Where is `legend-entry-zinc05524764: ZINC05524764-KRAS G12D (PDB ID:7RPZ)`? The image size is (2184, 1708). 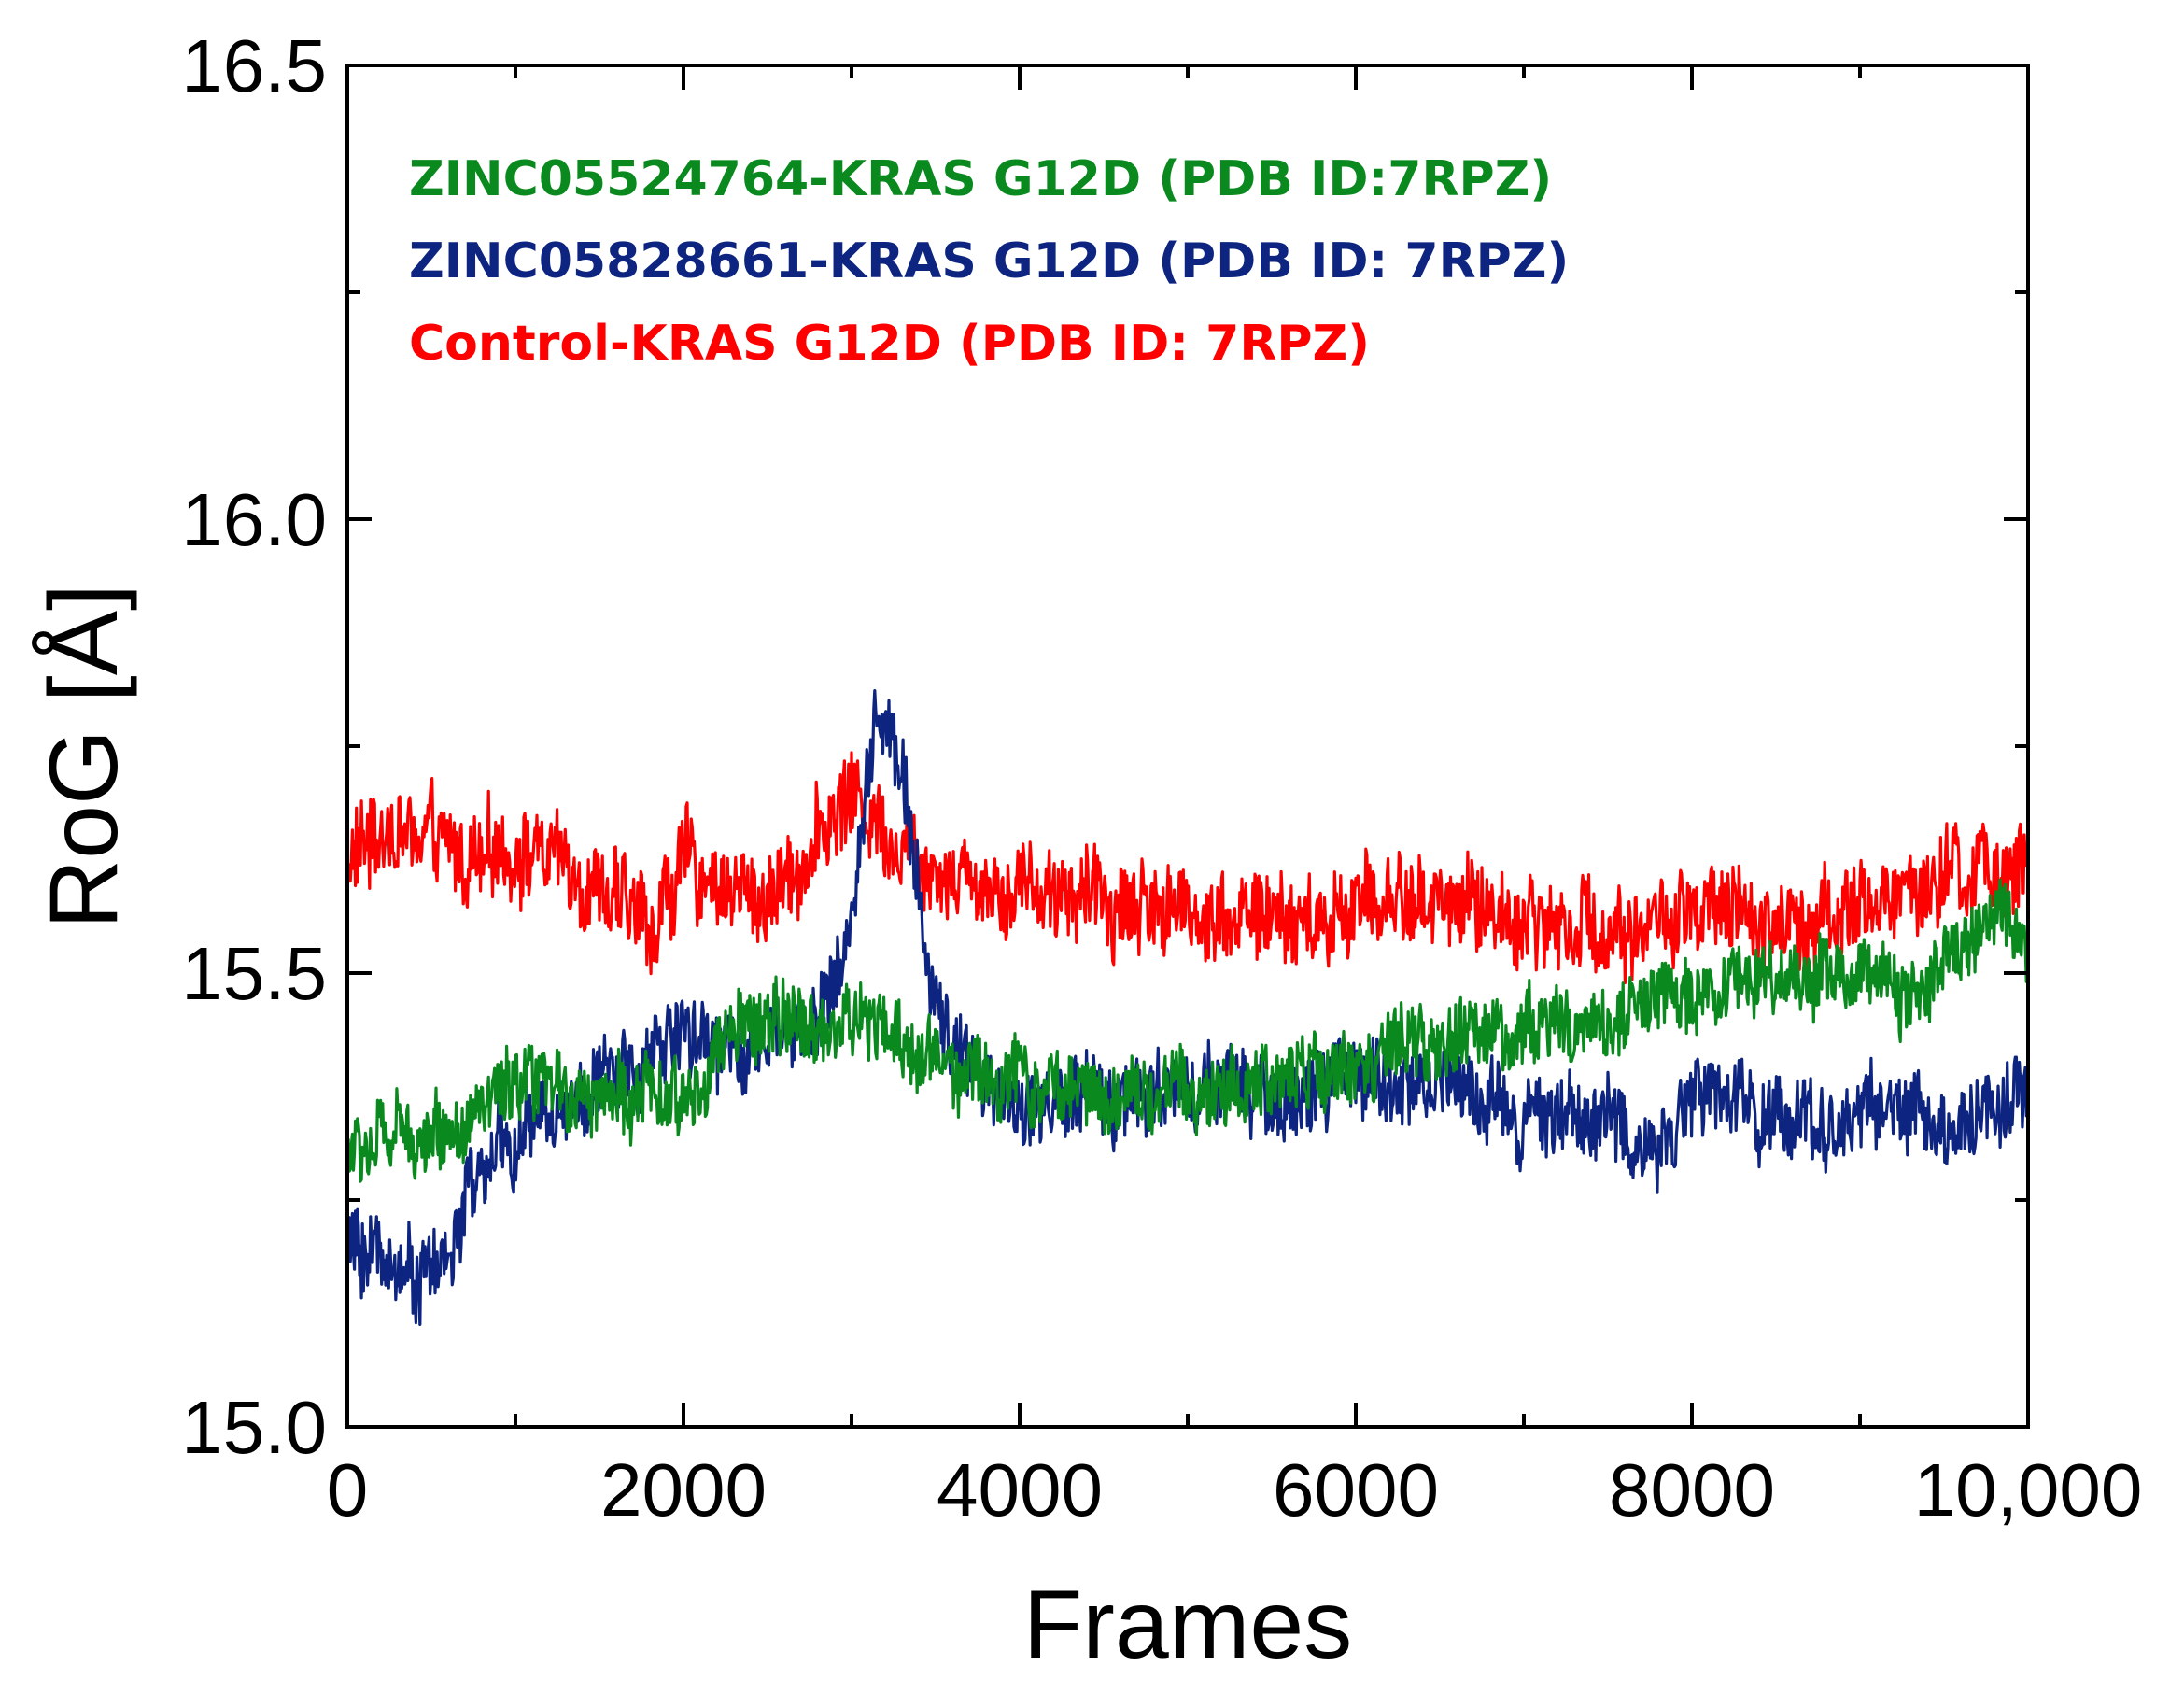
legend-entry-zinc05524764: ZINC05524764-KRAS G12D (PDB ID:7RPZ) is located at coordinates (980, 179).